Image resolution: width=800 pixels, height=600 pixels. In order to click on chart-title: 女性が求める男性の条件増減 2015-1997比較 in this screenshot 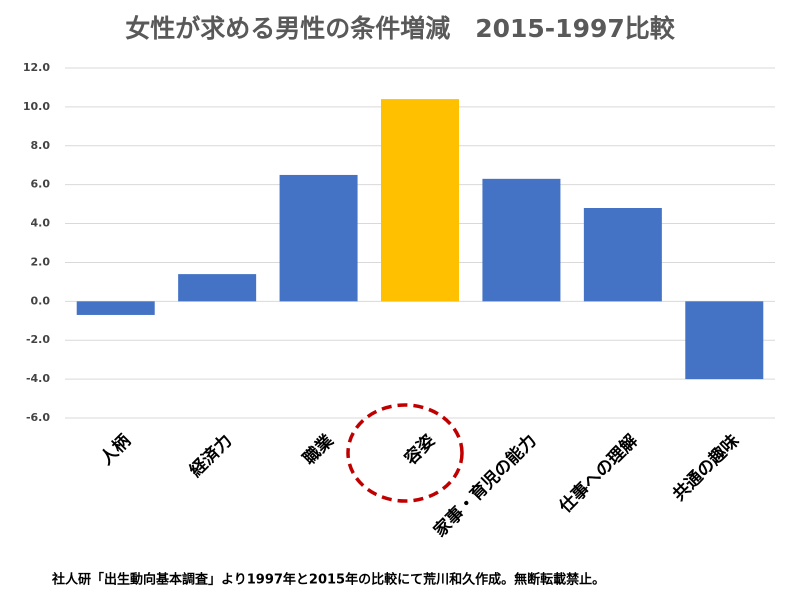, I will do `click(400, 28)`.